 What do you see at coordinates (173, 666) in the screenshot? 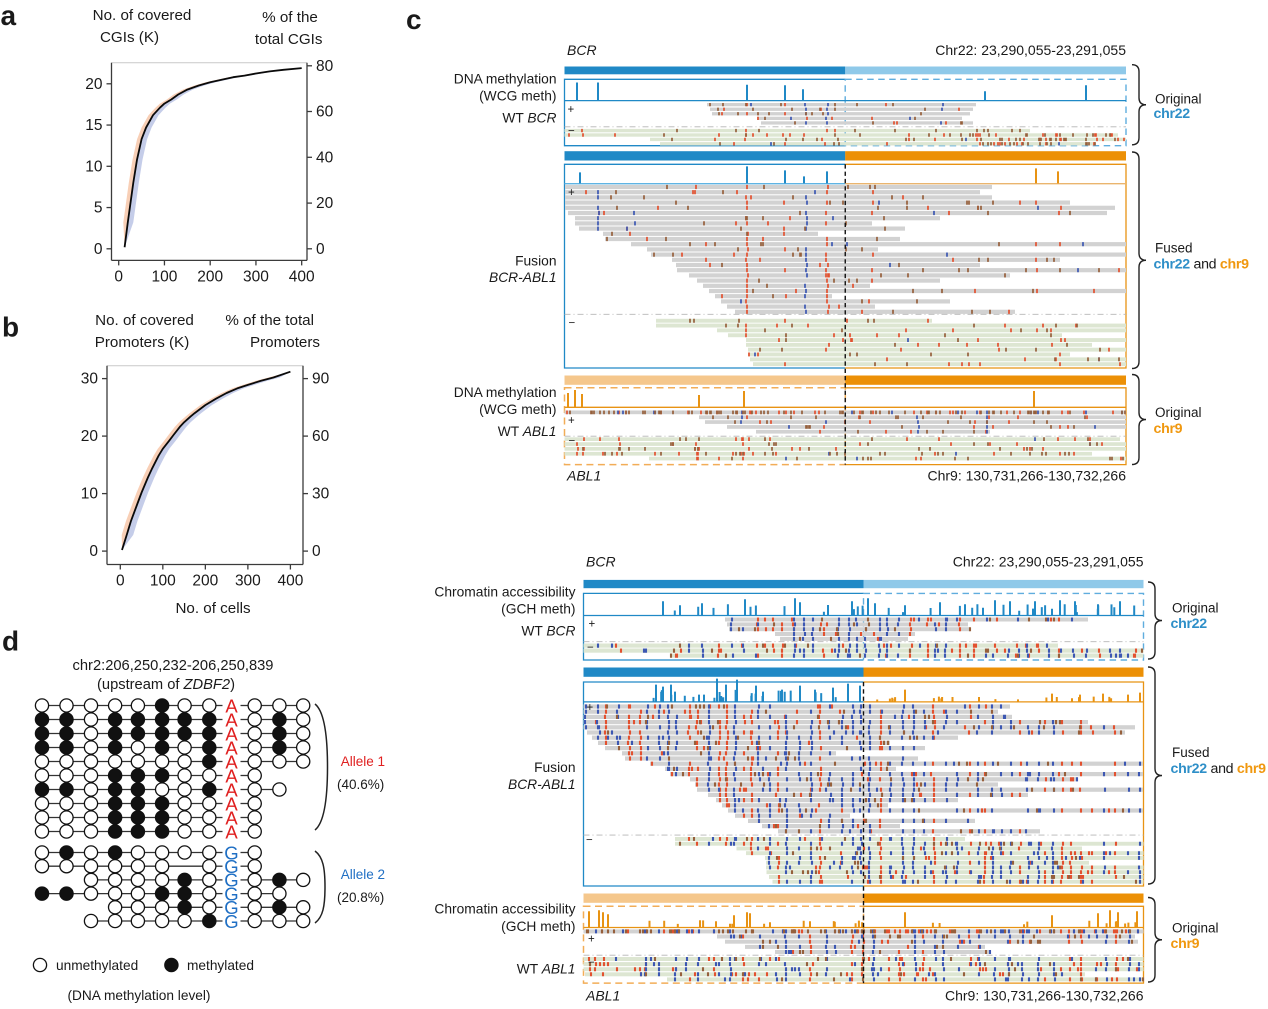
I see `svg-text: chr2:206,250,232-206,250,839` at bounding box center [173, 666].